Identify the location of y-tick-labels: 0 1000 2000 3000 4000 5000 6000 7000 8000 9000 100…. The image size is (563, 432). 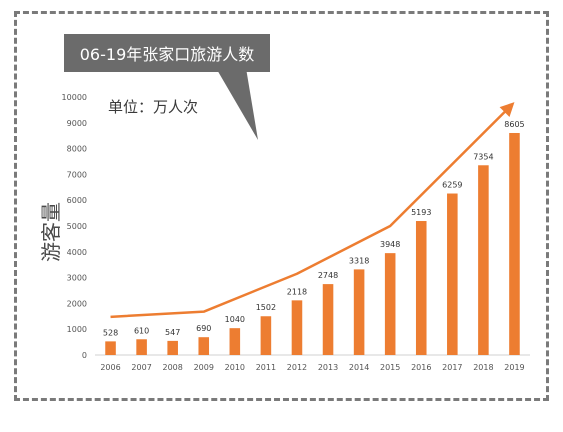
(74, 226).